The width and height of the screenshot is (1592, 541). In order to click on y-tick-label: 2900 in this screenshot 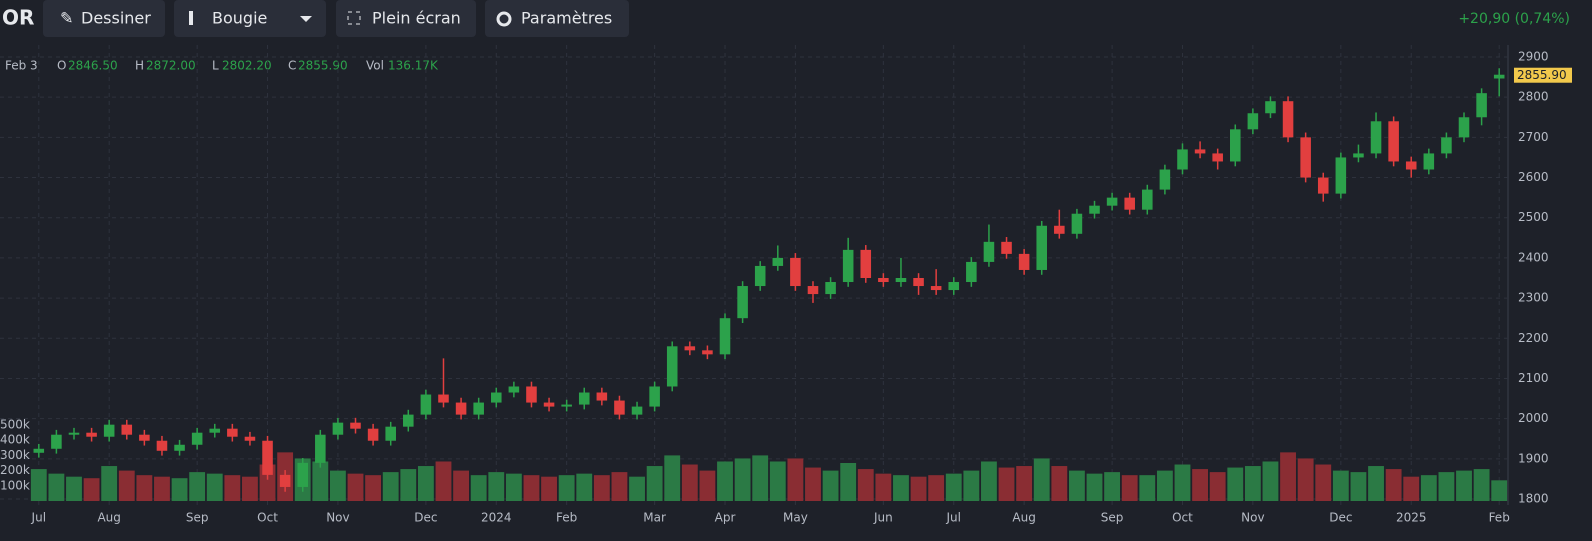, I will do `click(1533, 57)`.